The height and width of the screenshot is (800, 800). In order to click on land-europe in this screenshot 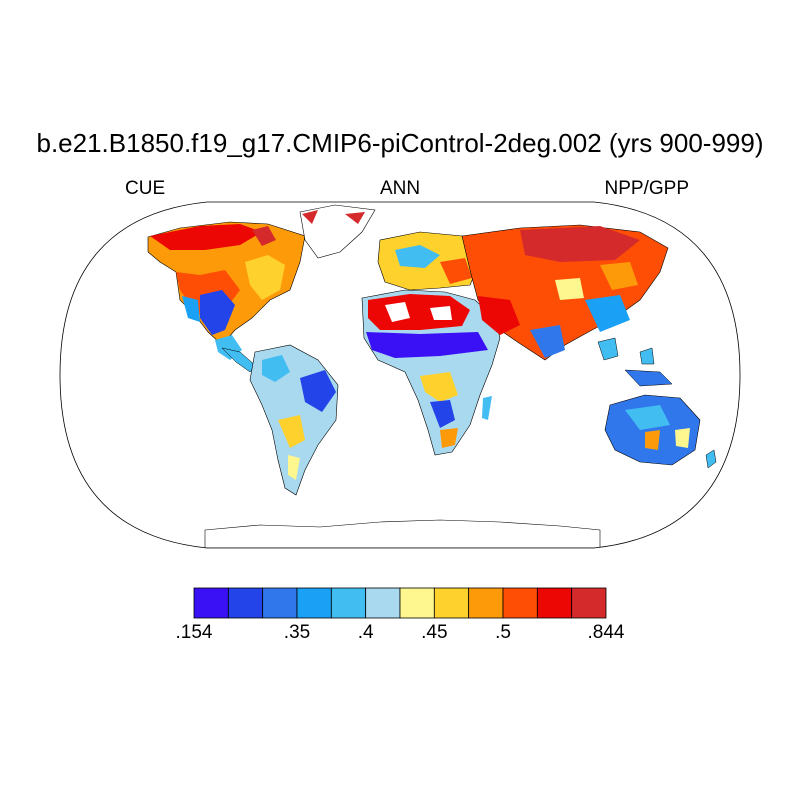, I will do `click(429, 261)`.